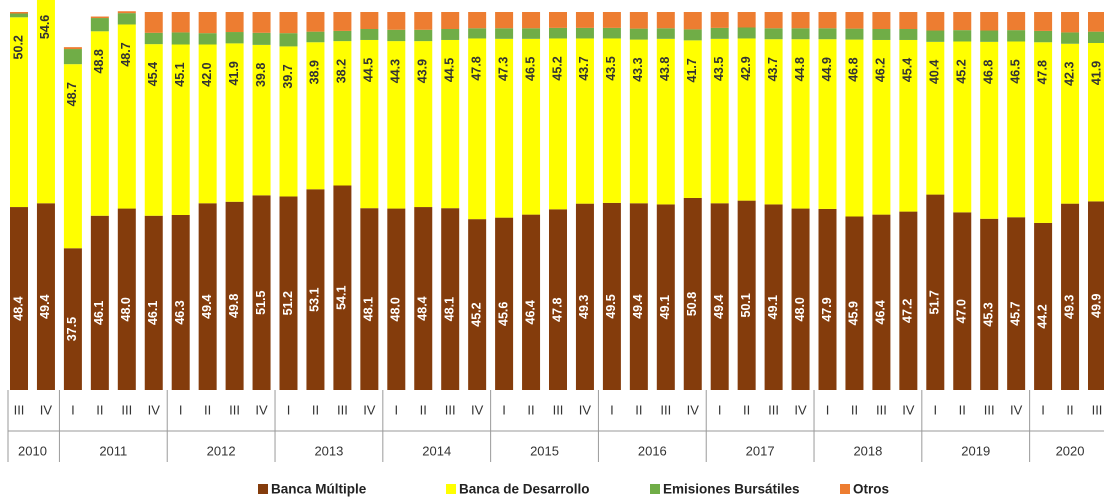  What do you see at coordinates (584, 68) in the screenshot?
I see `value-label: 43.7` at bounding box center [584, 68].